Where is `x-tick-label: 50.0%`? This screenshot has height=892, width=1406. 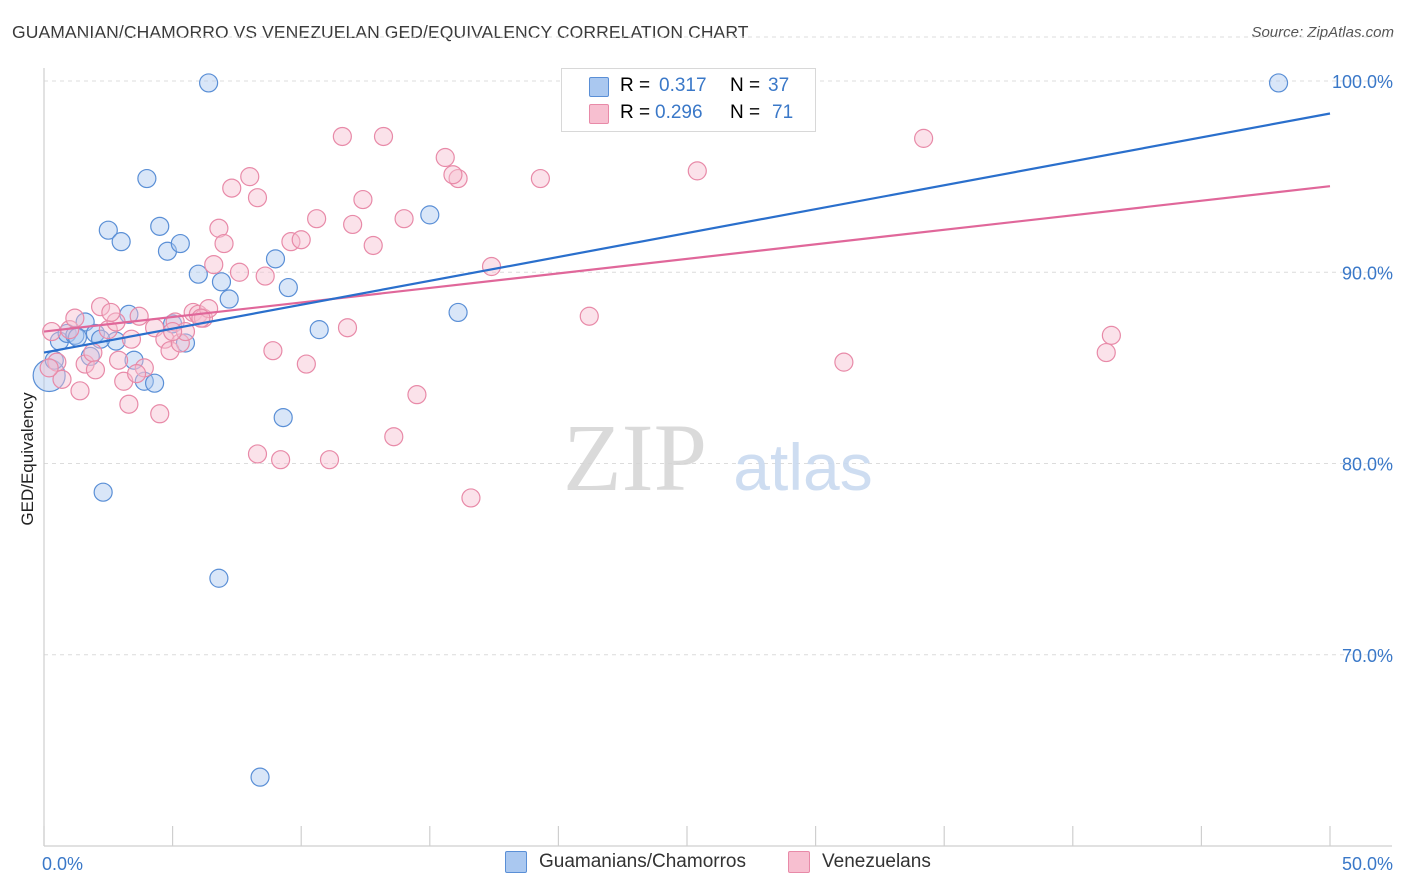 x-tick-label: 50.0% is located at coordinates (1367, 864).